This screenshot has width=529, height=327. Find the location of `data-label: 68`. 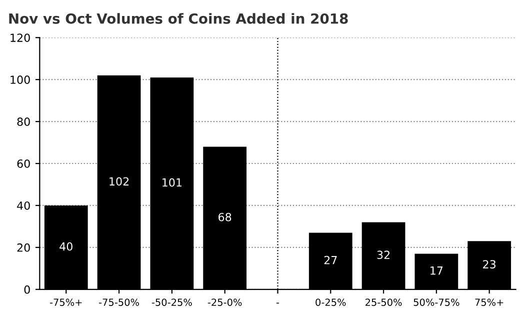

data-label: 68 is located at coordinates (225, 217).